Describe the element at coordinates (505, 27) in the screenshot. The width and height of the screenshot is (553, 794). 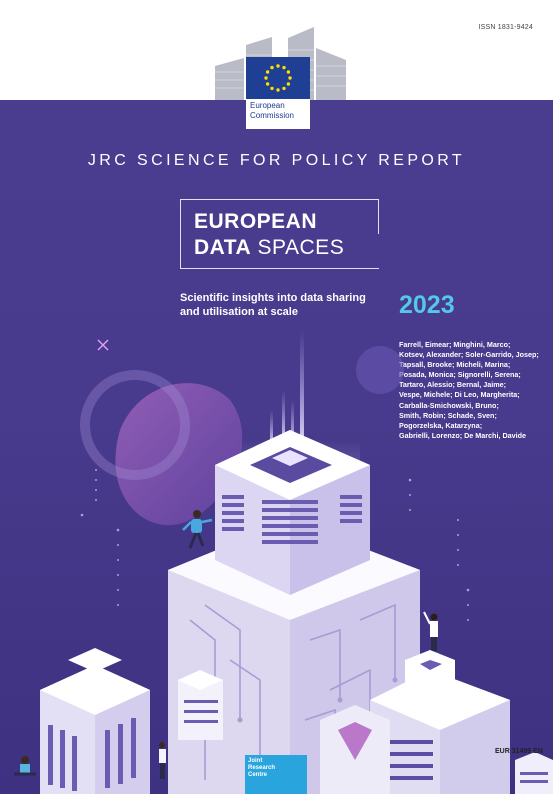
I see `issn-number: ISSN 1831-9424` at that location.